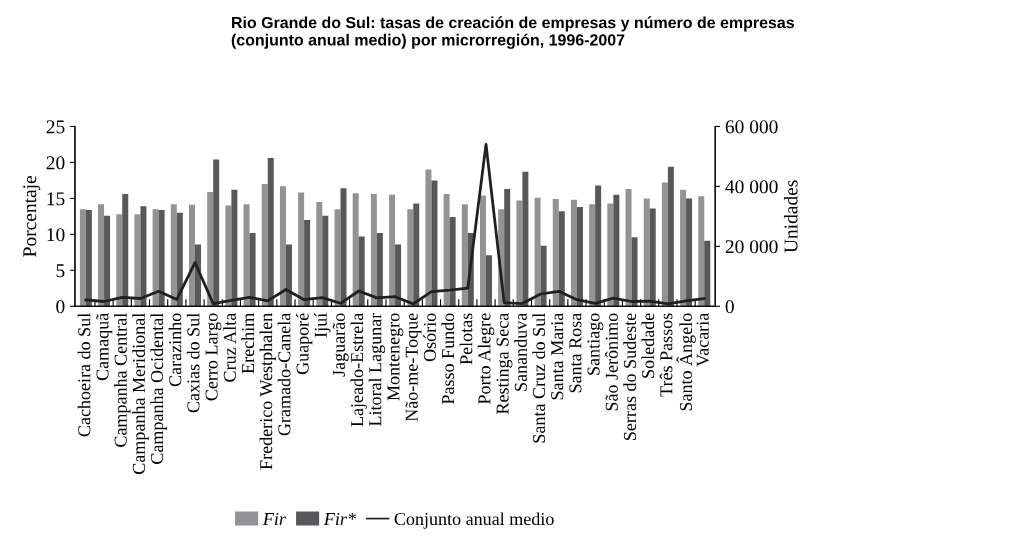 This screenshot has width=1013, height=545. What do you see at coordinates (229, 347) in the screenshot?
I see `x-tick-label: Cruz Alta` at bounding box center [229, 347].